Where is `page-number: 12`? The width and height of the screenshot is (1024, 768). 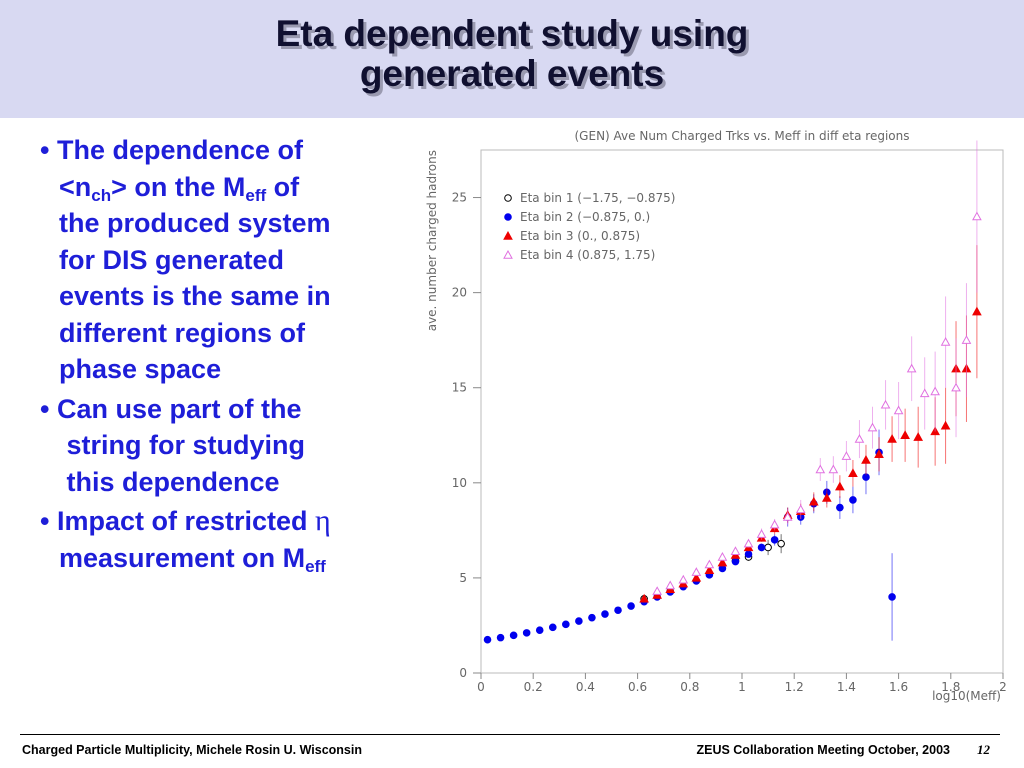
page-number: 12 is located at coordinates (983, 749).